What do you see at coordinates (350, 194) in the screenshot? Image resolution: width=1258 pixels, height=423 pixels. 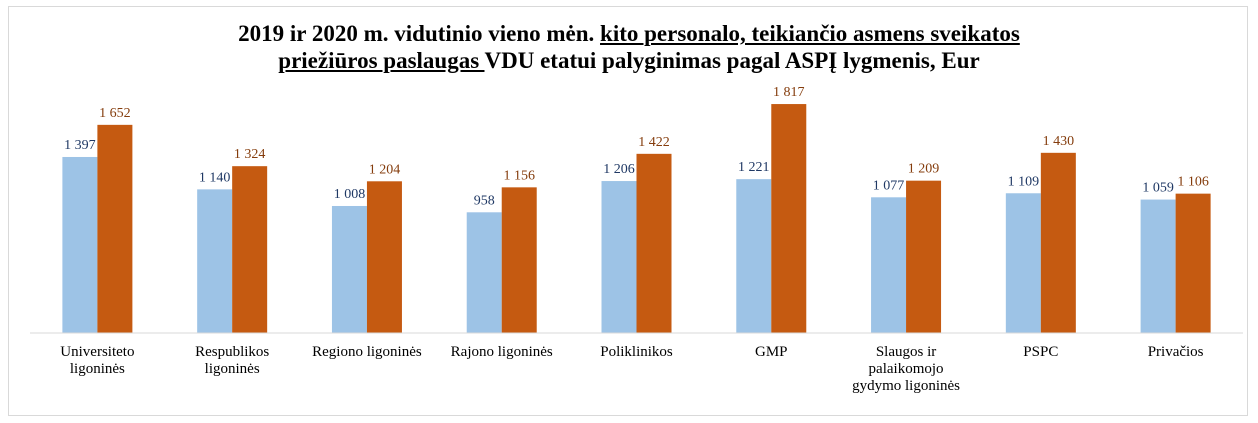 I see `value-label: 1 008` at bounding box center [350, 194].